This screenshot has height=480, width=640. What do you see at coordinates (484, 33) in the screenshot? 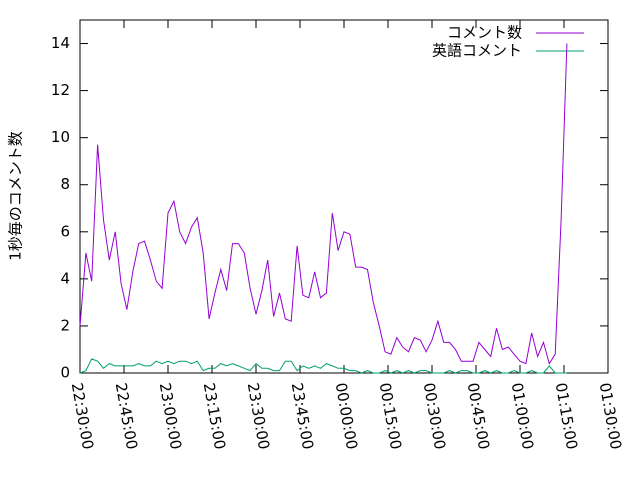
I see `legend-label: コメント数` at bounding box center [484, 33].